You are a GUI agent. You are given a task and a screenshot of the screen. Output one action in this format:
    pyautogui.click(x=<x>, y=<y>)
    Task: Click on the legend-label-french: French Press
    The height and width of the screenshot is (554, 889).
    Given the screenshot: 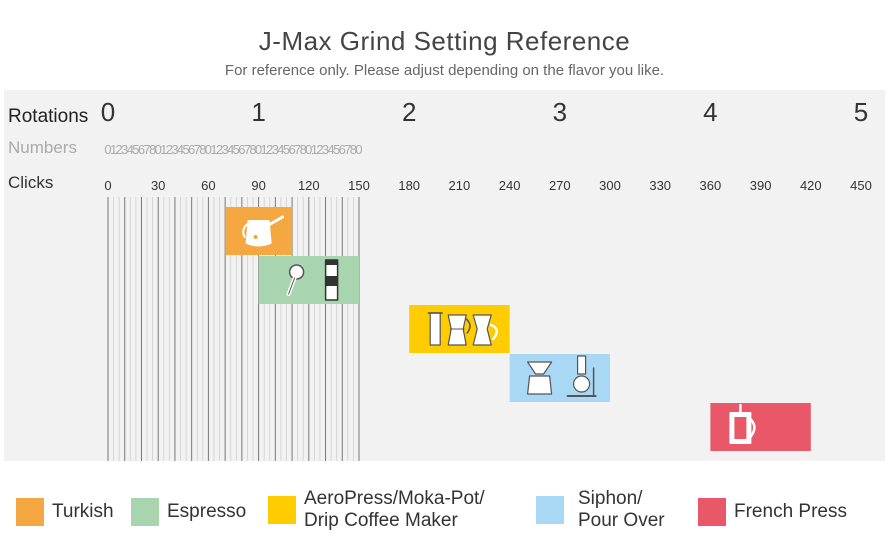 What is the action you would take?
    pyautogui.click(x=790, y=511)
    